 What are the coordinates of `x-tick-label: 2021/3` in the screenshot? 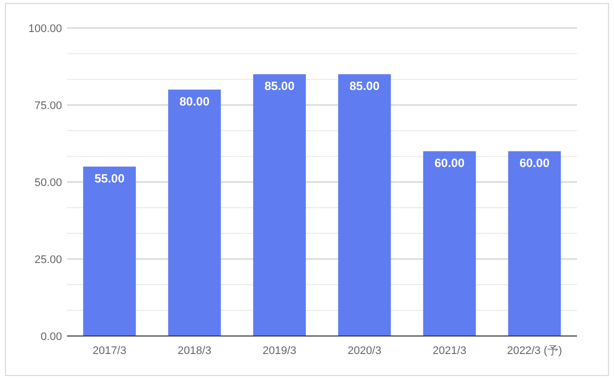 It's located at (449, 351).